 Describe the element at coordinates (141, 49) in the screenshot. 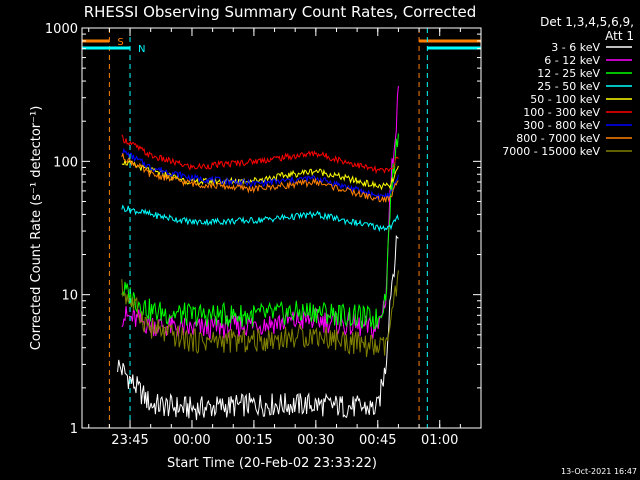

I see `marker-label: N` at that location.